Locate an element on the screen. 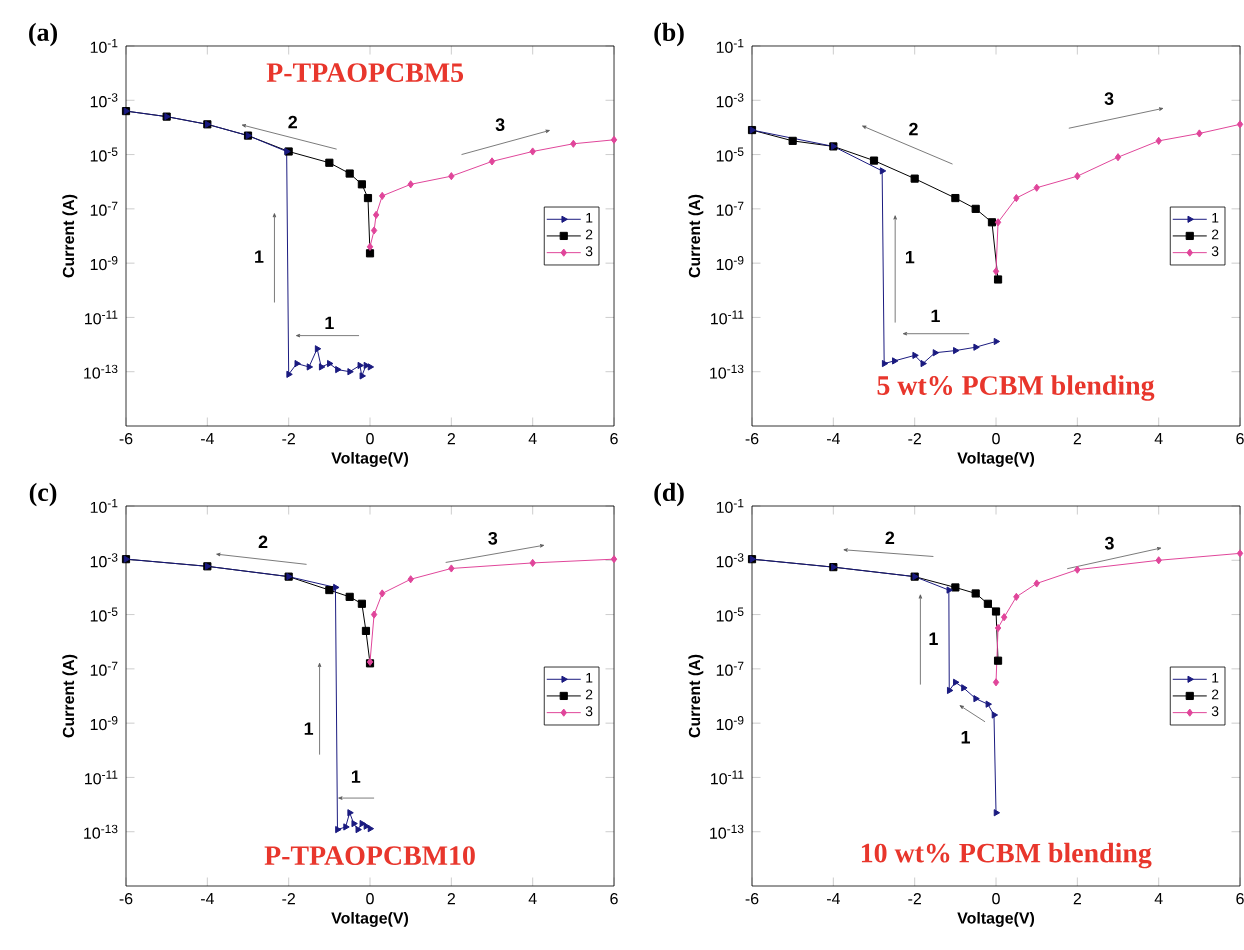 The image size is (1244, 950). text: 10 wt% PCBM blending is located at coordinates (1006, 855).